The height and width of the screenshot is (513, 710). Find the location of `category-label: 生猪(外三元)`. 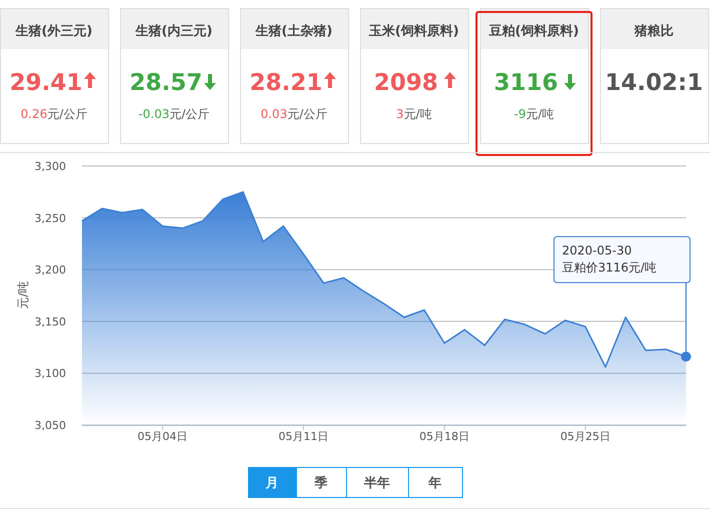

category-label: 生猪(外三元) is located at coordinates (53, 31).